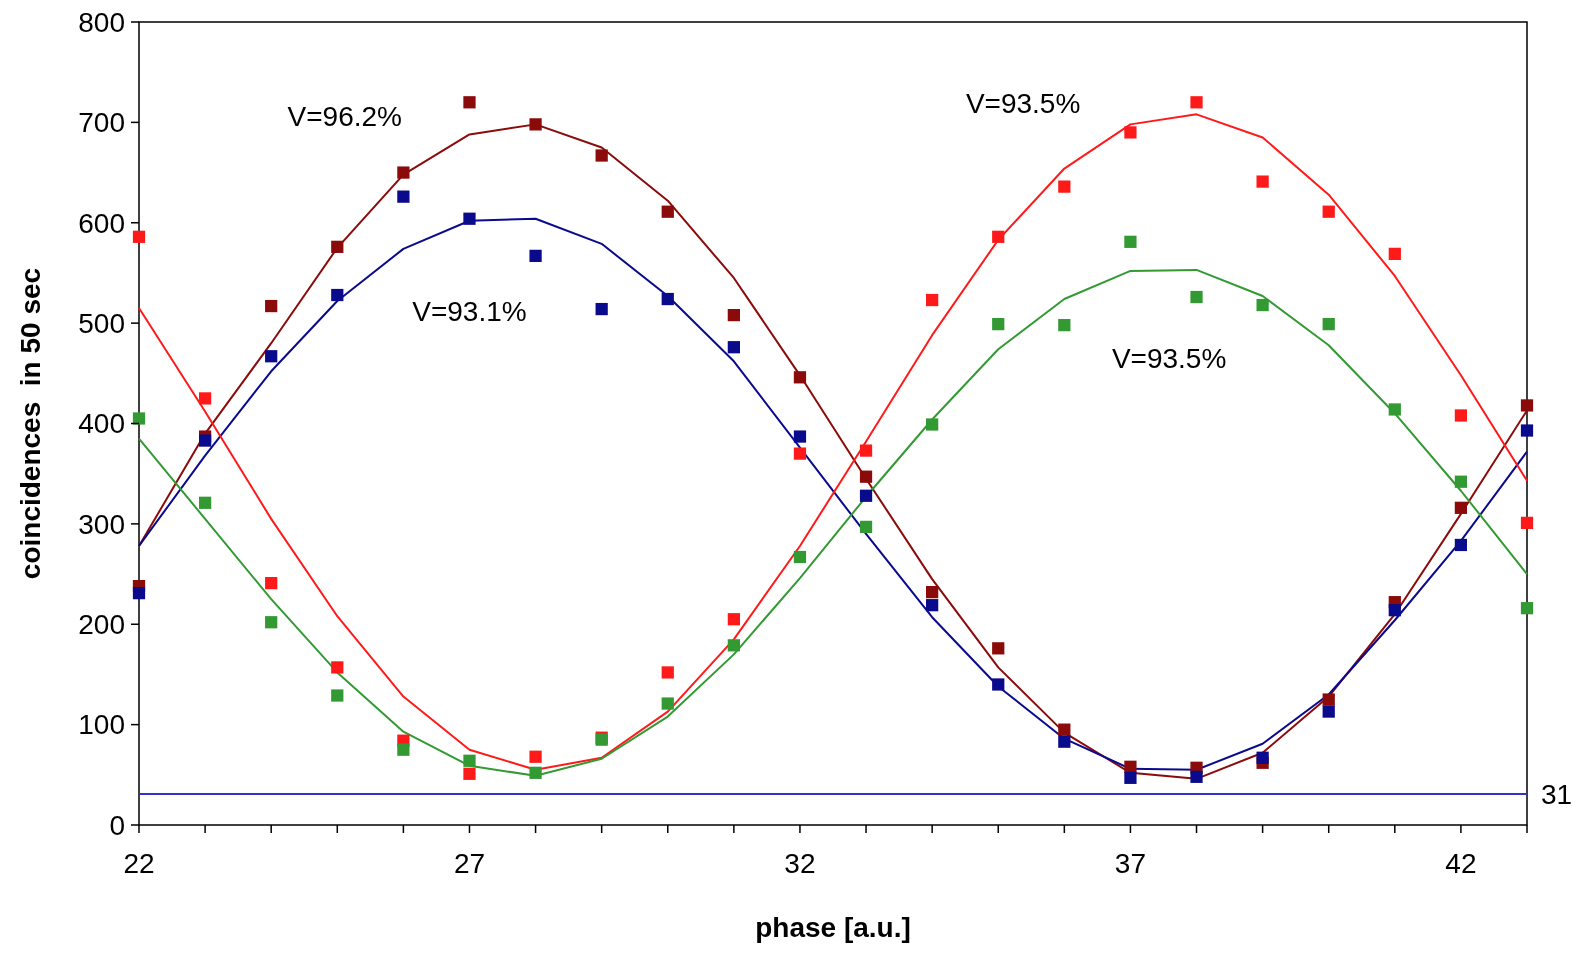  Describe the element at coordinates (101, 725) in the screenshot. I see `y-tick-label: 100` at that location.